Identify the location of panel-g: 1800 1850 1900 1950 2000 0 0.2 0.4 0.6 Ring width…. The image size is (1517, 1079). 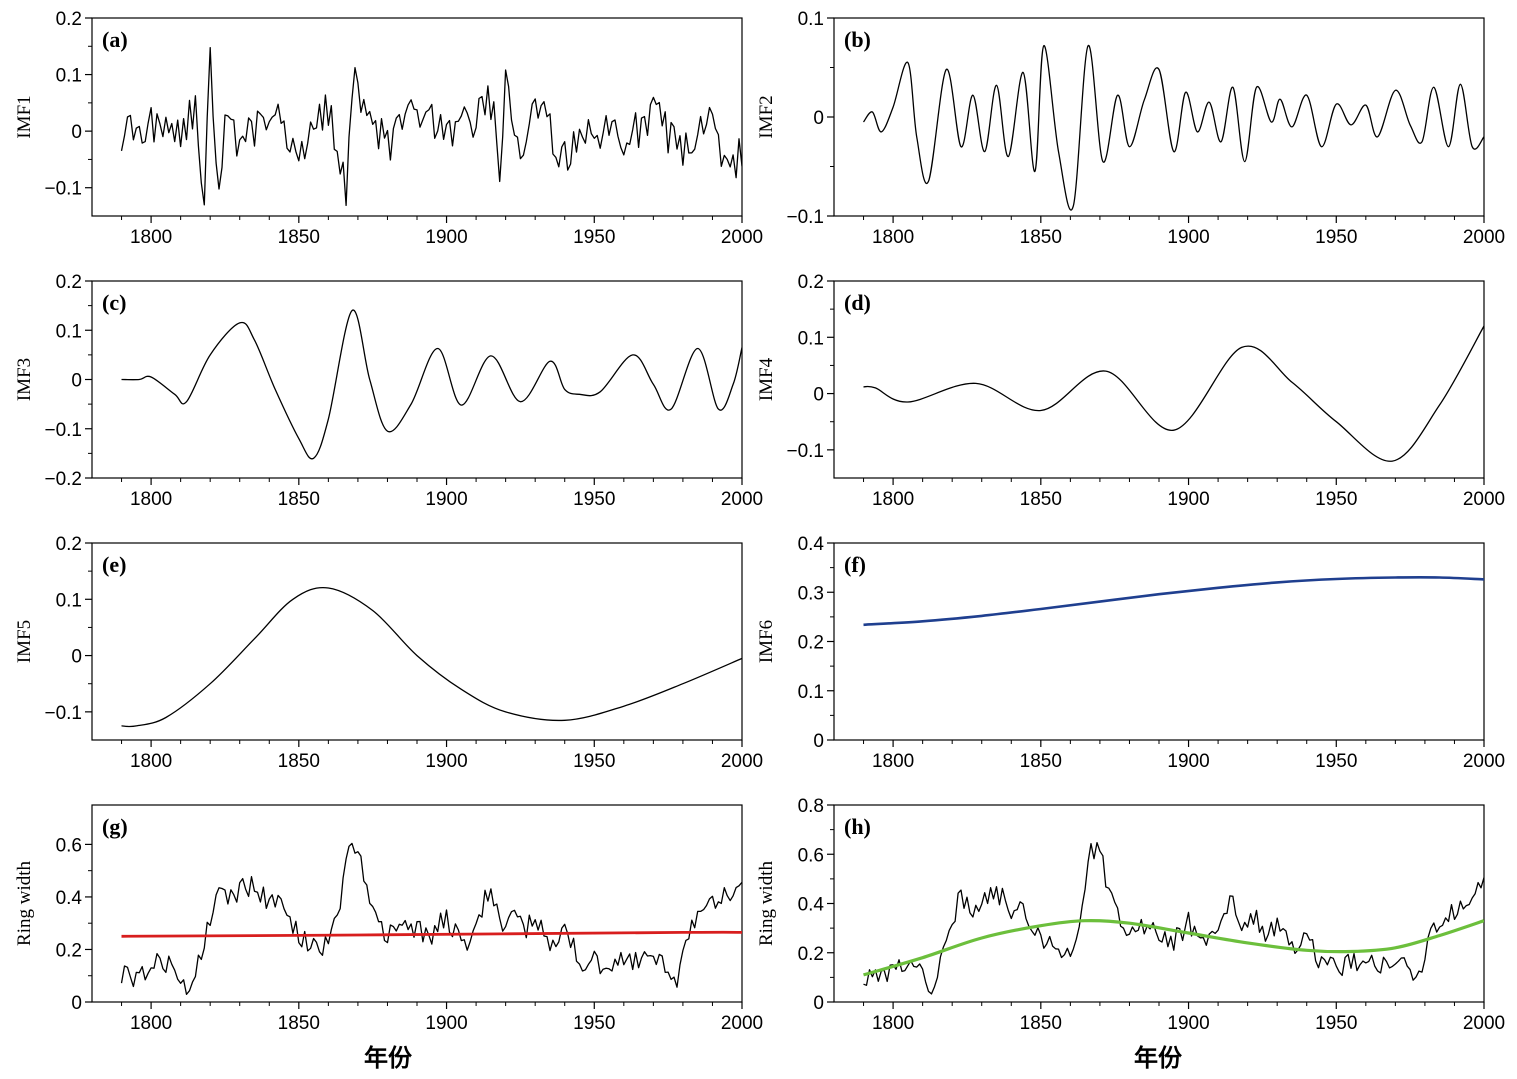
(388, 919).